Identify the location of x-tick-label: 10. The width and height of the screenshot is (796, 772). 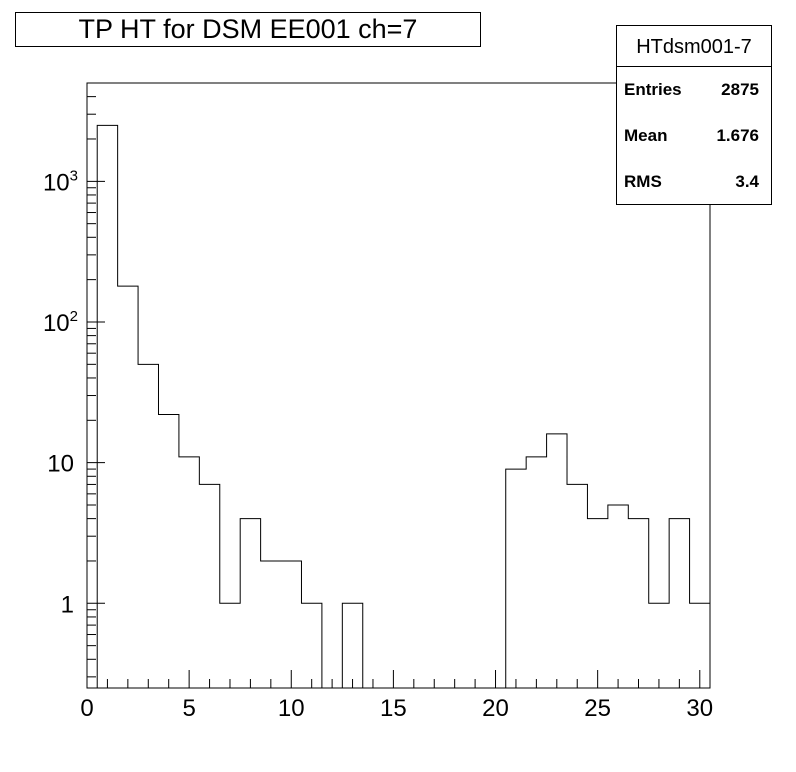
(291, 708).